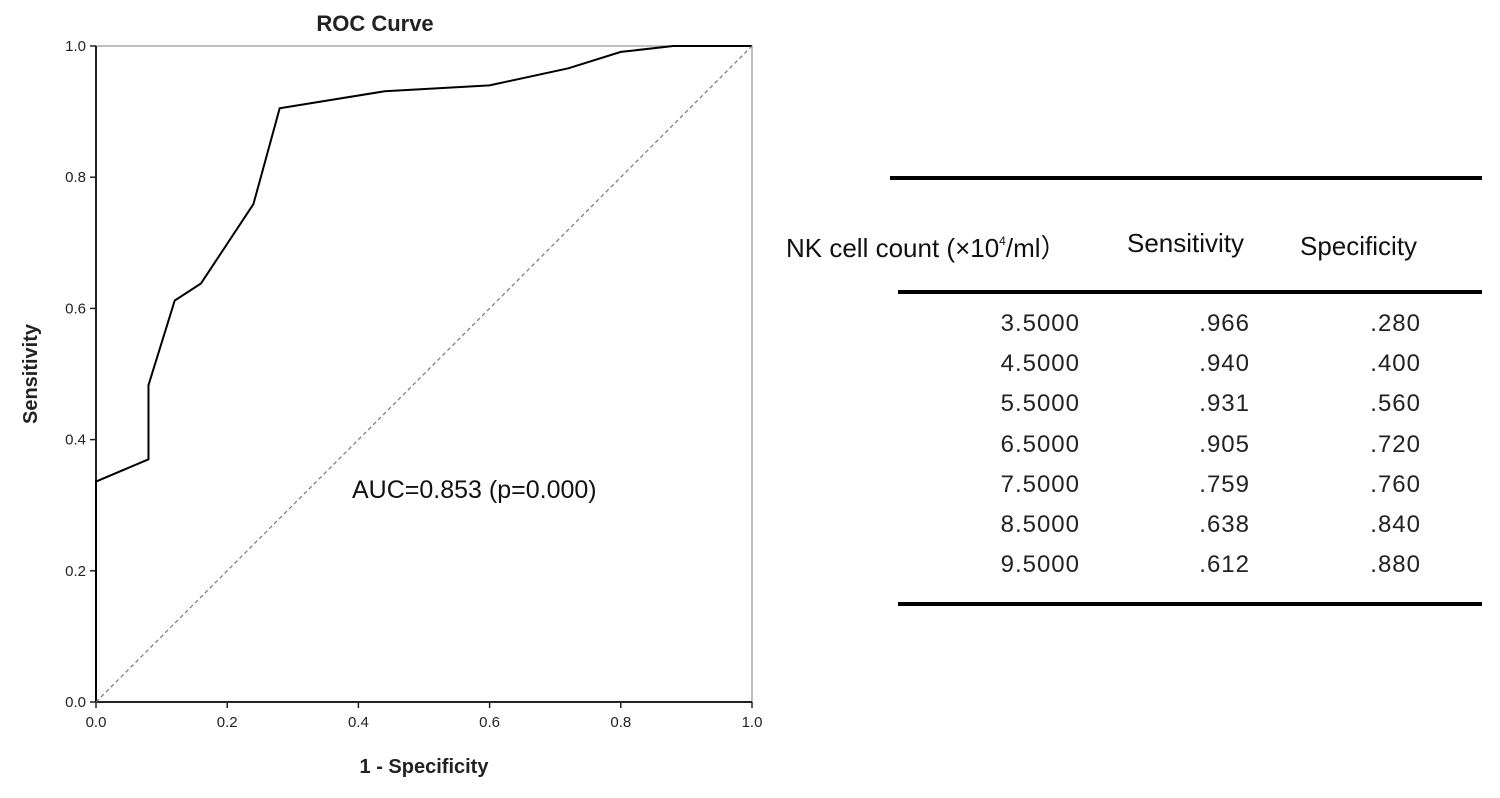 The height and width of the screenshot is (798, 1500). What do you see at coordinates (1395, 524) in the screenshot?
I see `cell-specificity: .840` at bounding box center [1395, 524].